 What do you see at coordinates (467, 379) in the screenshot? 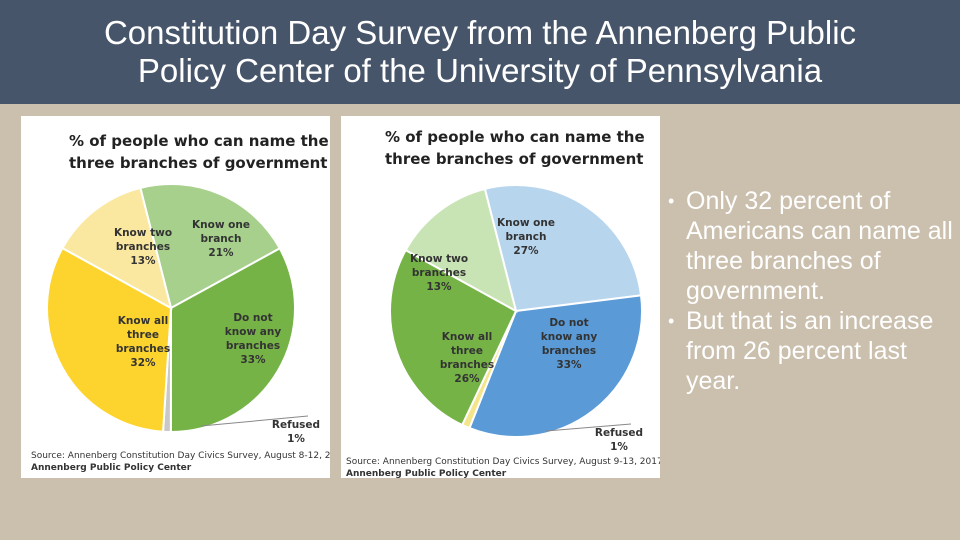
I see `slice-label-line: 26%` at bounding box center [467, 379].